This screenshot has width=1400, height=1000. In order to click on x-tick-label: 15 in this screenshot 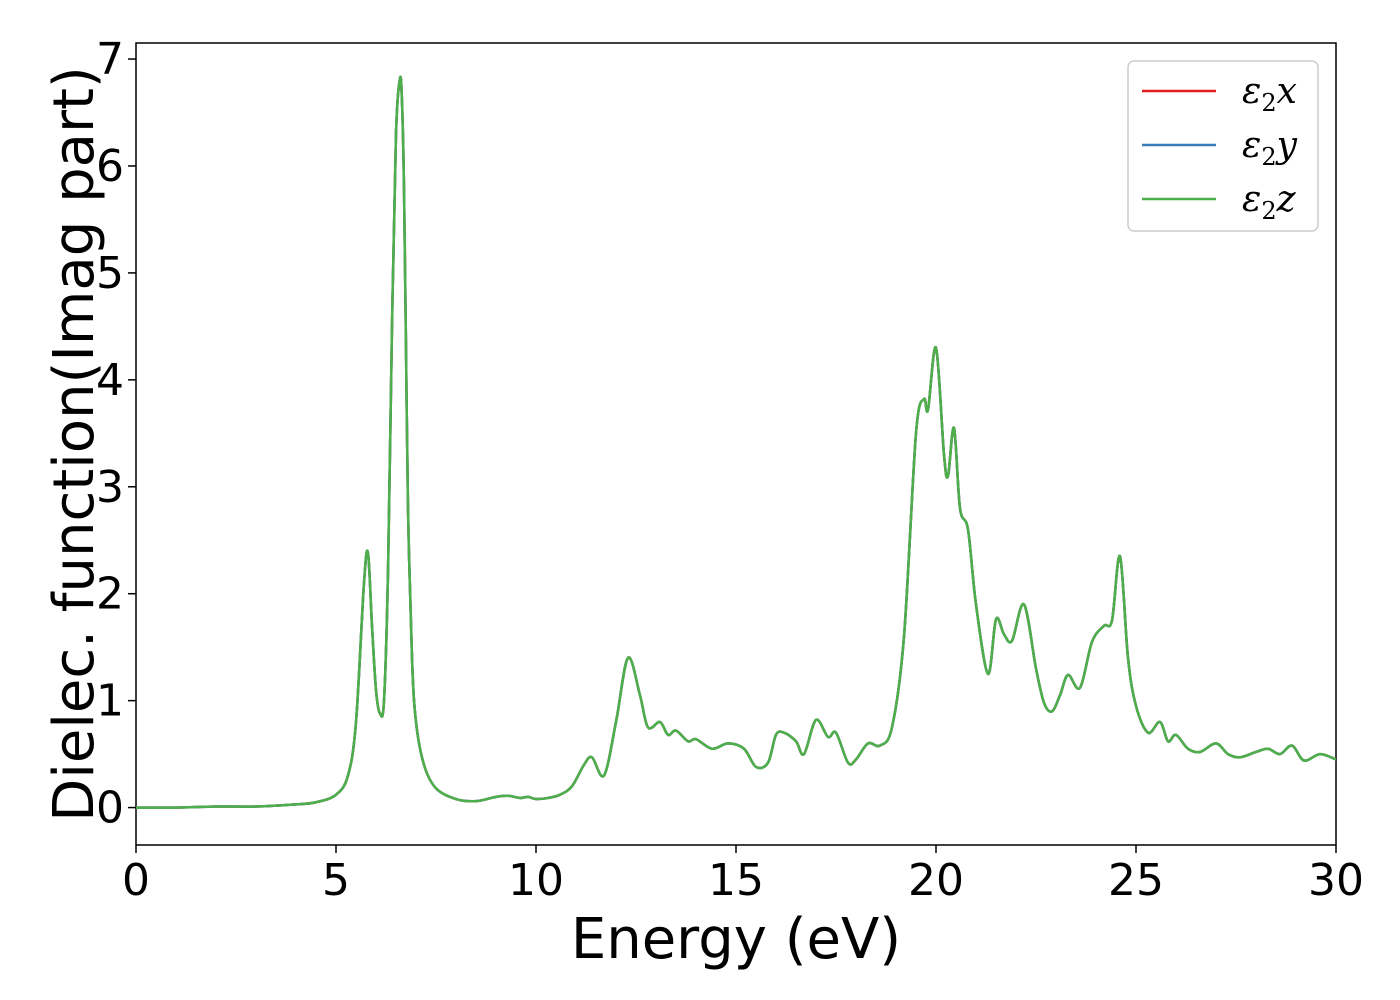, I will do `click(736, 880)`.